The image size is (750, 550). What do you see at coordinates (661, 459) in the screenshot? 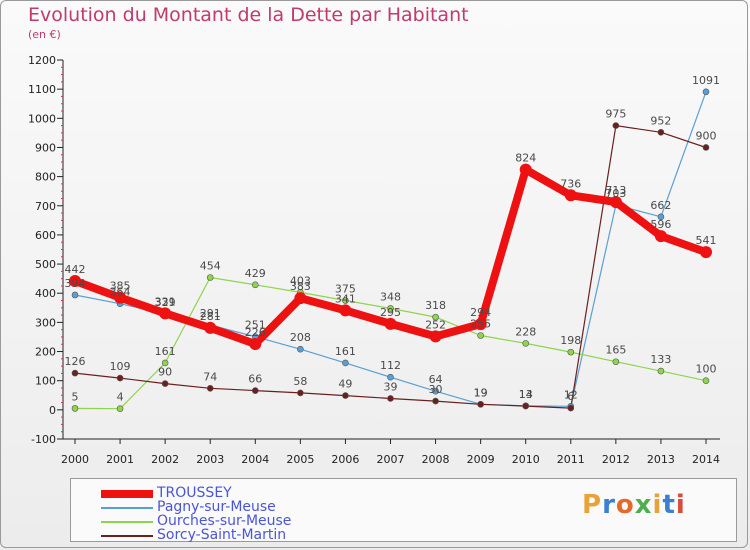
I see `x-tick-label: 2013` at bounding box center [661, 459].